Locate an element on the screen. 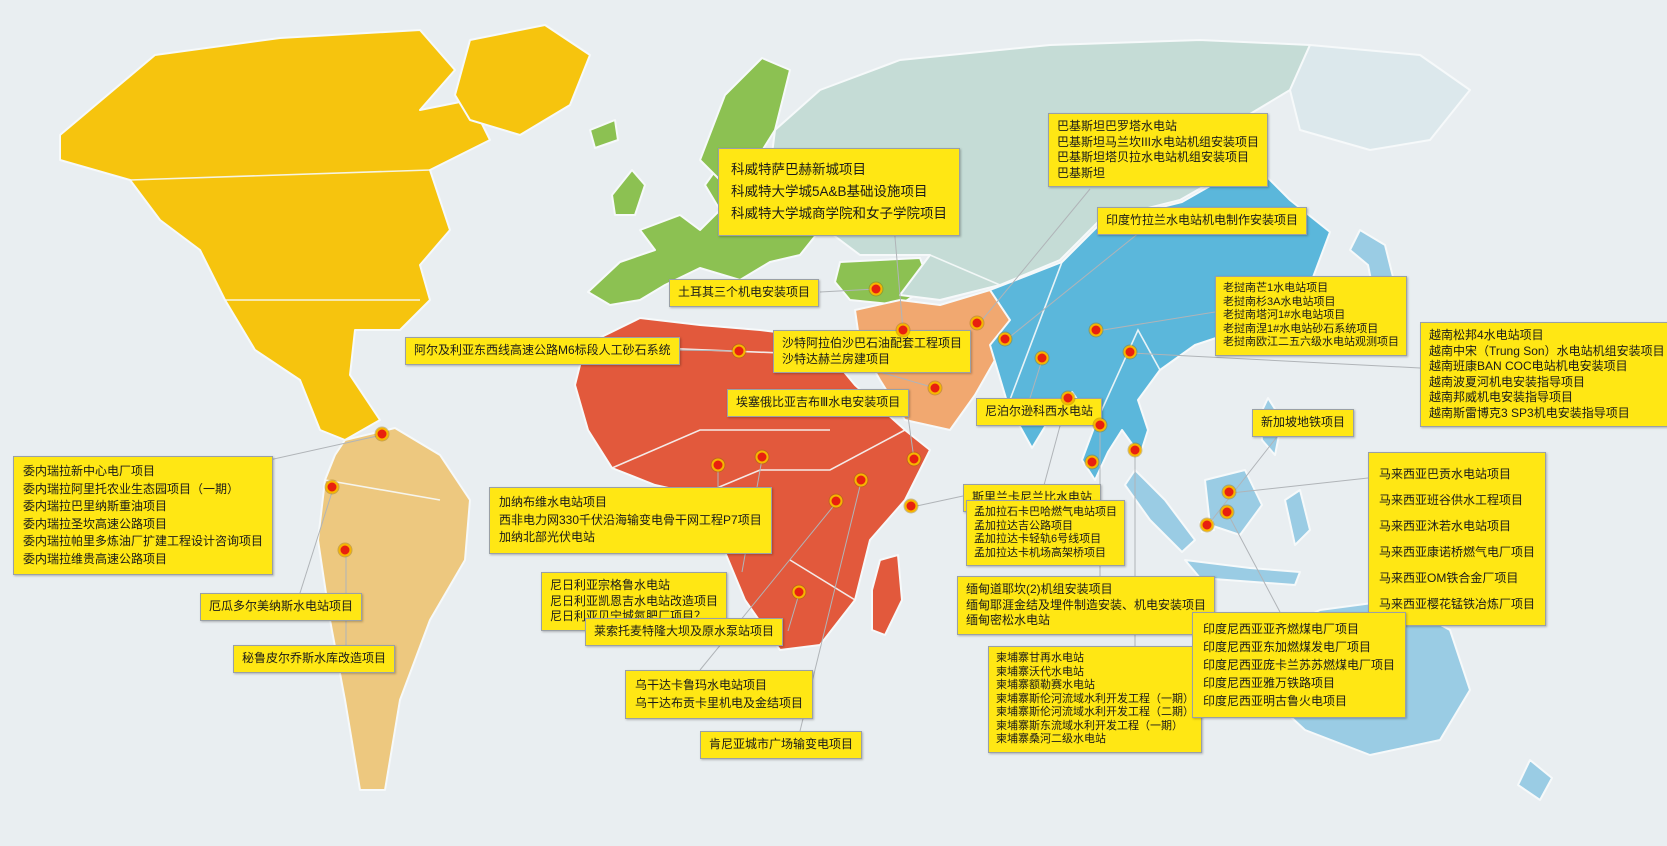 This screenshot has height=846, width=1667. project-label-line: 柬埔寨斯东流域水利开发工程（一期） is located at coordinates (1089, 725).